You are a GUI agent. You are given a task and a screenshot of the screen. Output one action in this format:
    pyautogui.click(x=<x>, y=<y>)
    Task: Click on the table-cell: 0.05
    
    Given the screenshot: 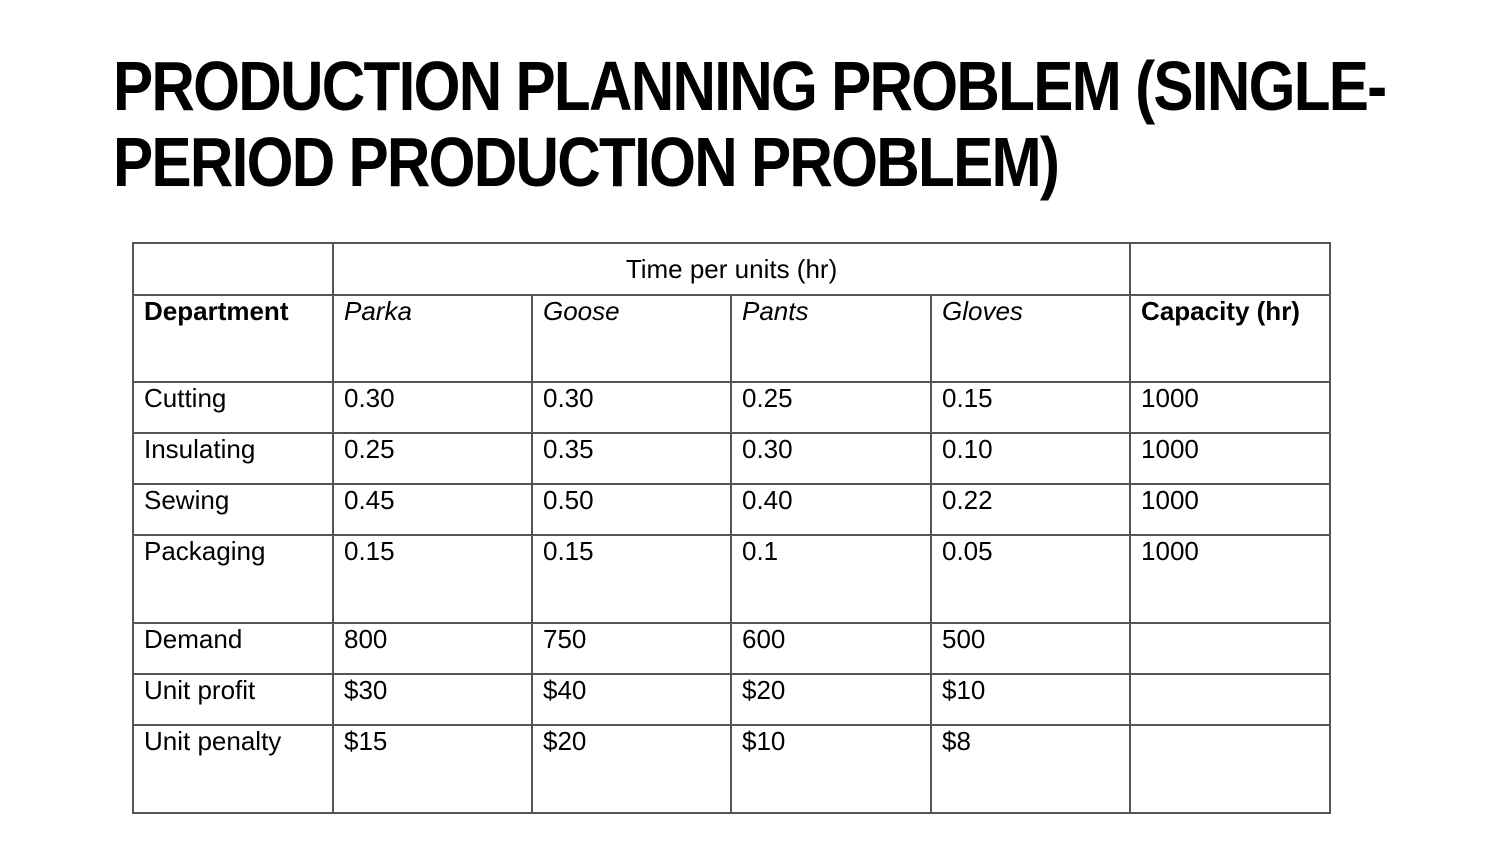 What is the action you would take?
    pyautogui.click(x=1030, y=579)
    